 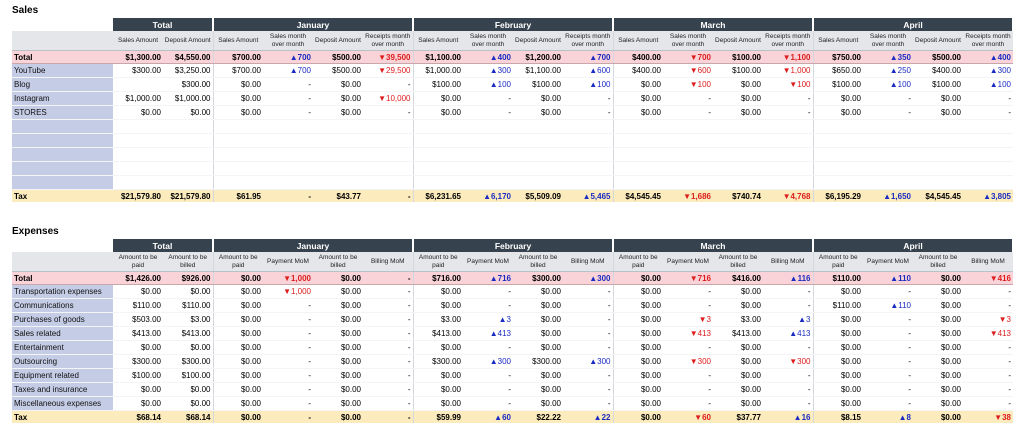 What do you see at coordinates (688, 361) in the screenshot?
I see `decrease-cell: ▼300` at bounding box center [688, 361].